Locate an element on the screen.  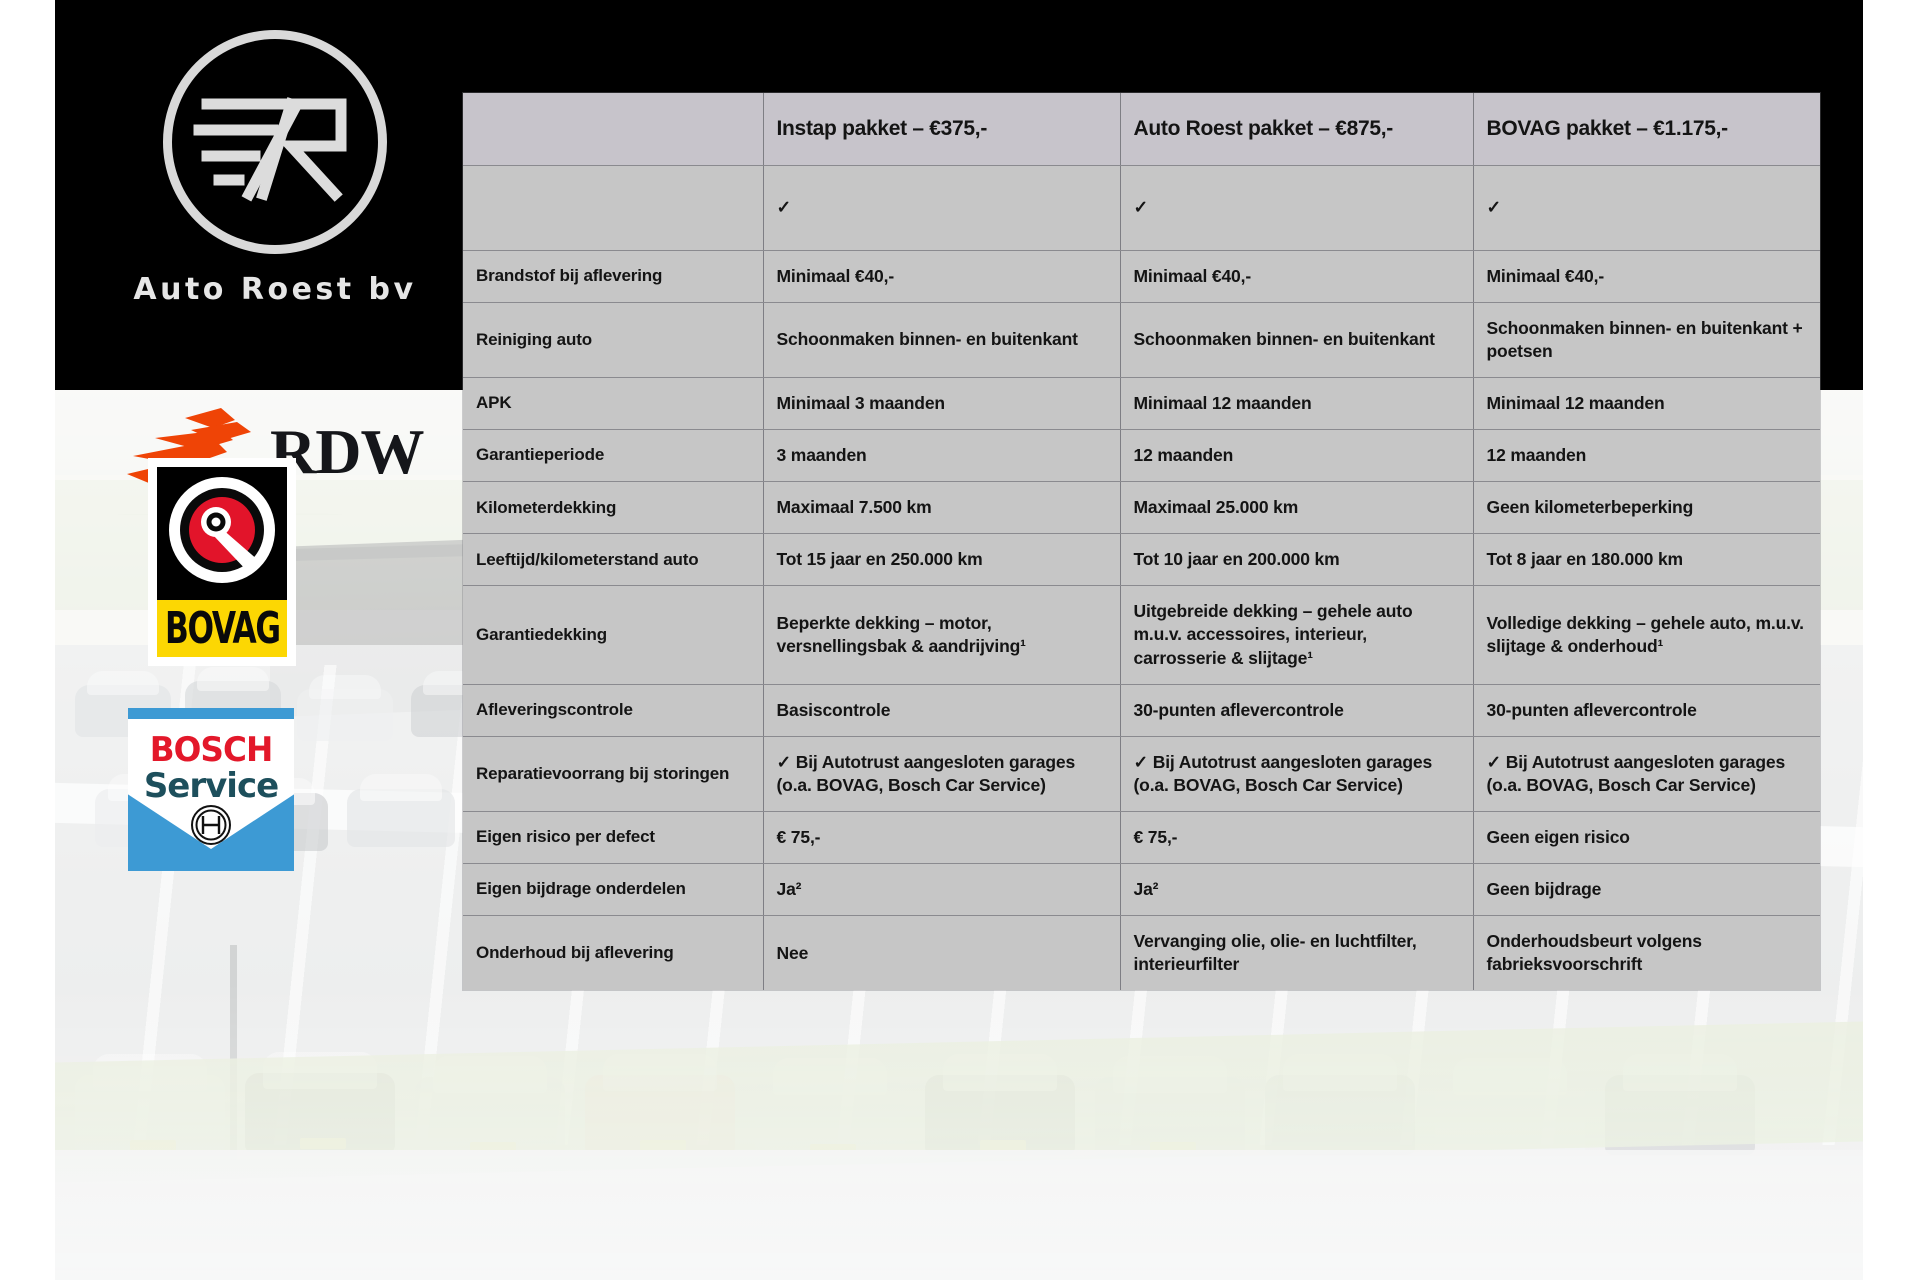
bovag-wordmark: BOVAG is located at coordinates (222, 628).